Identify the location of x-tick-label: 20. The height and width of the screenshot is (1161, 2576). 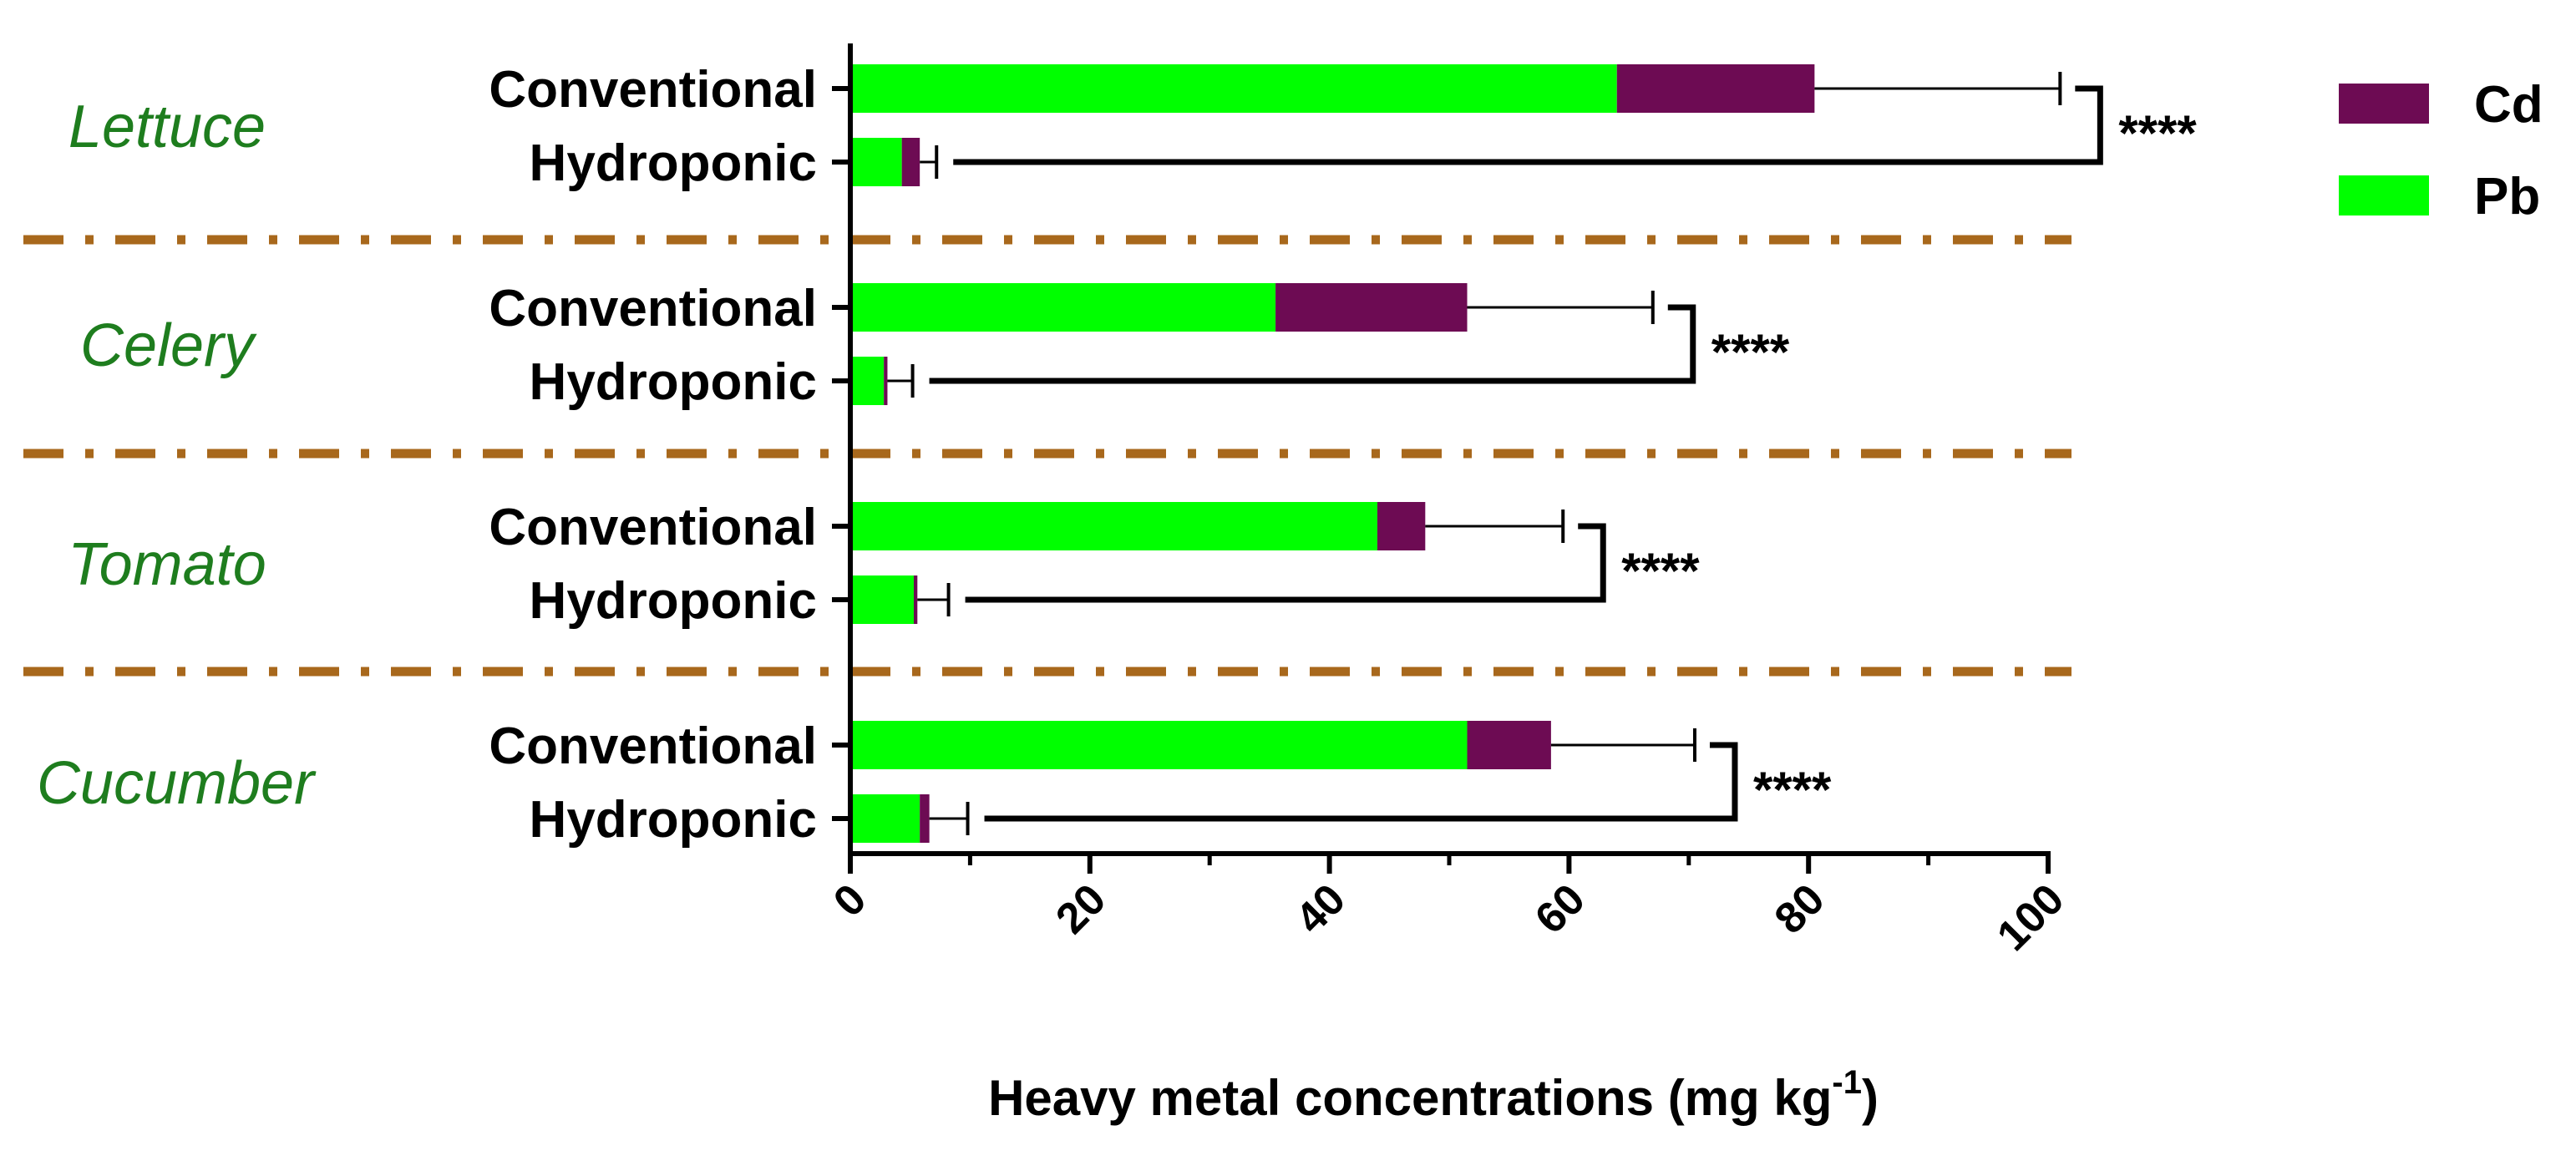
(1081, 909).